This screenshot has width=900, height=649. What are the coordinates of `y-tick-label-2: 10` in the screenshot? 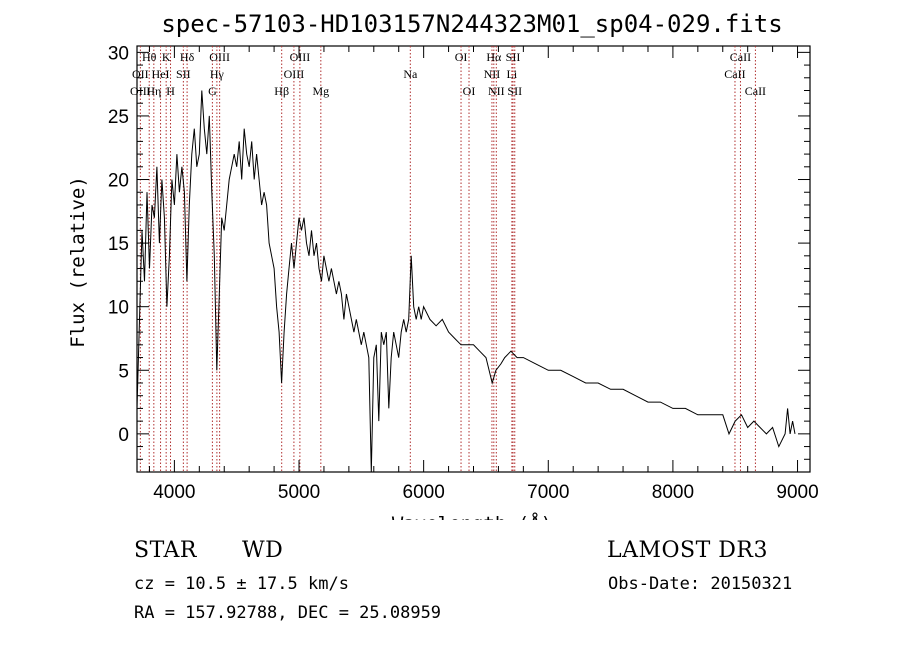 It's located at (118, 308).